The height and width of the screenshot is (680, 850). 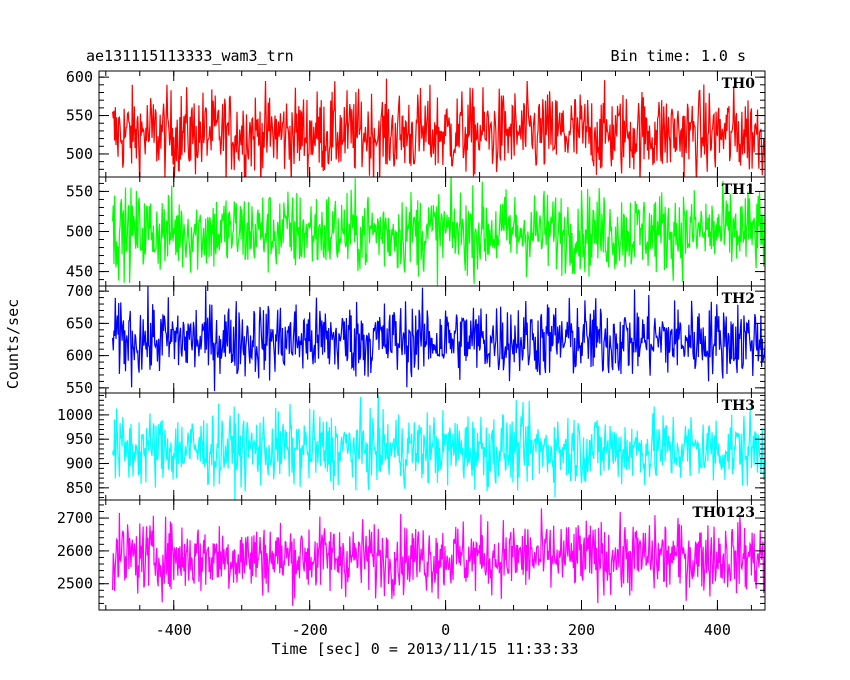 I want to click on y-tick-label: 450, so click(x=79, y=272).